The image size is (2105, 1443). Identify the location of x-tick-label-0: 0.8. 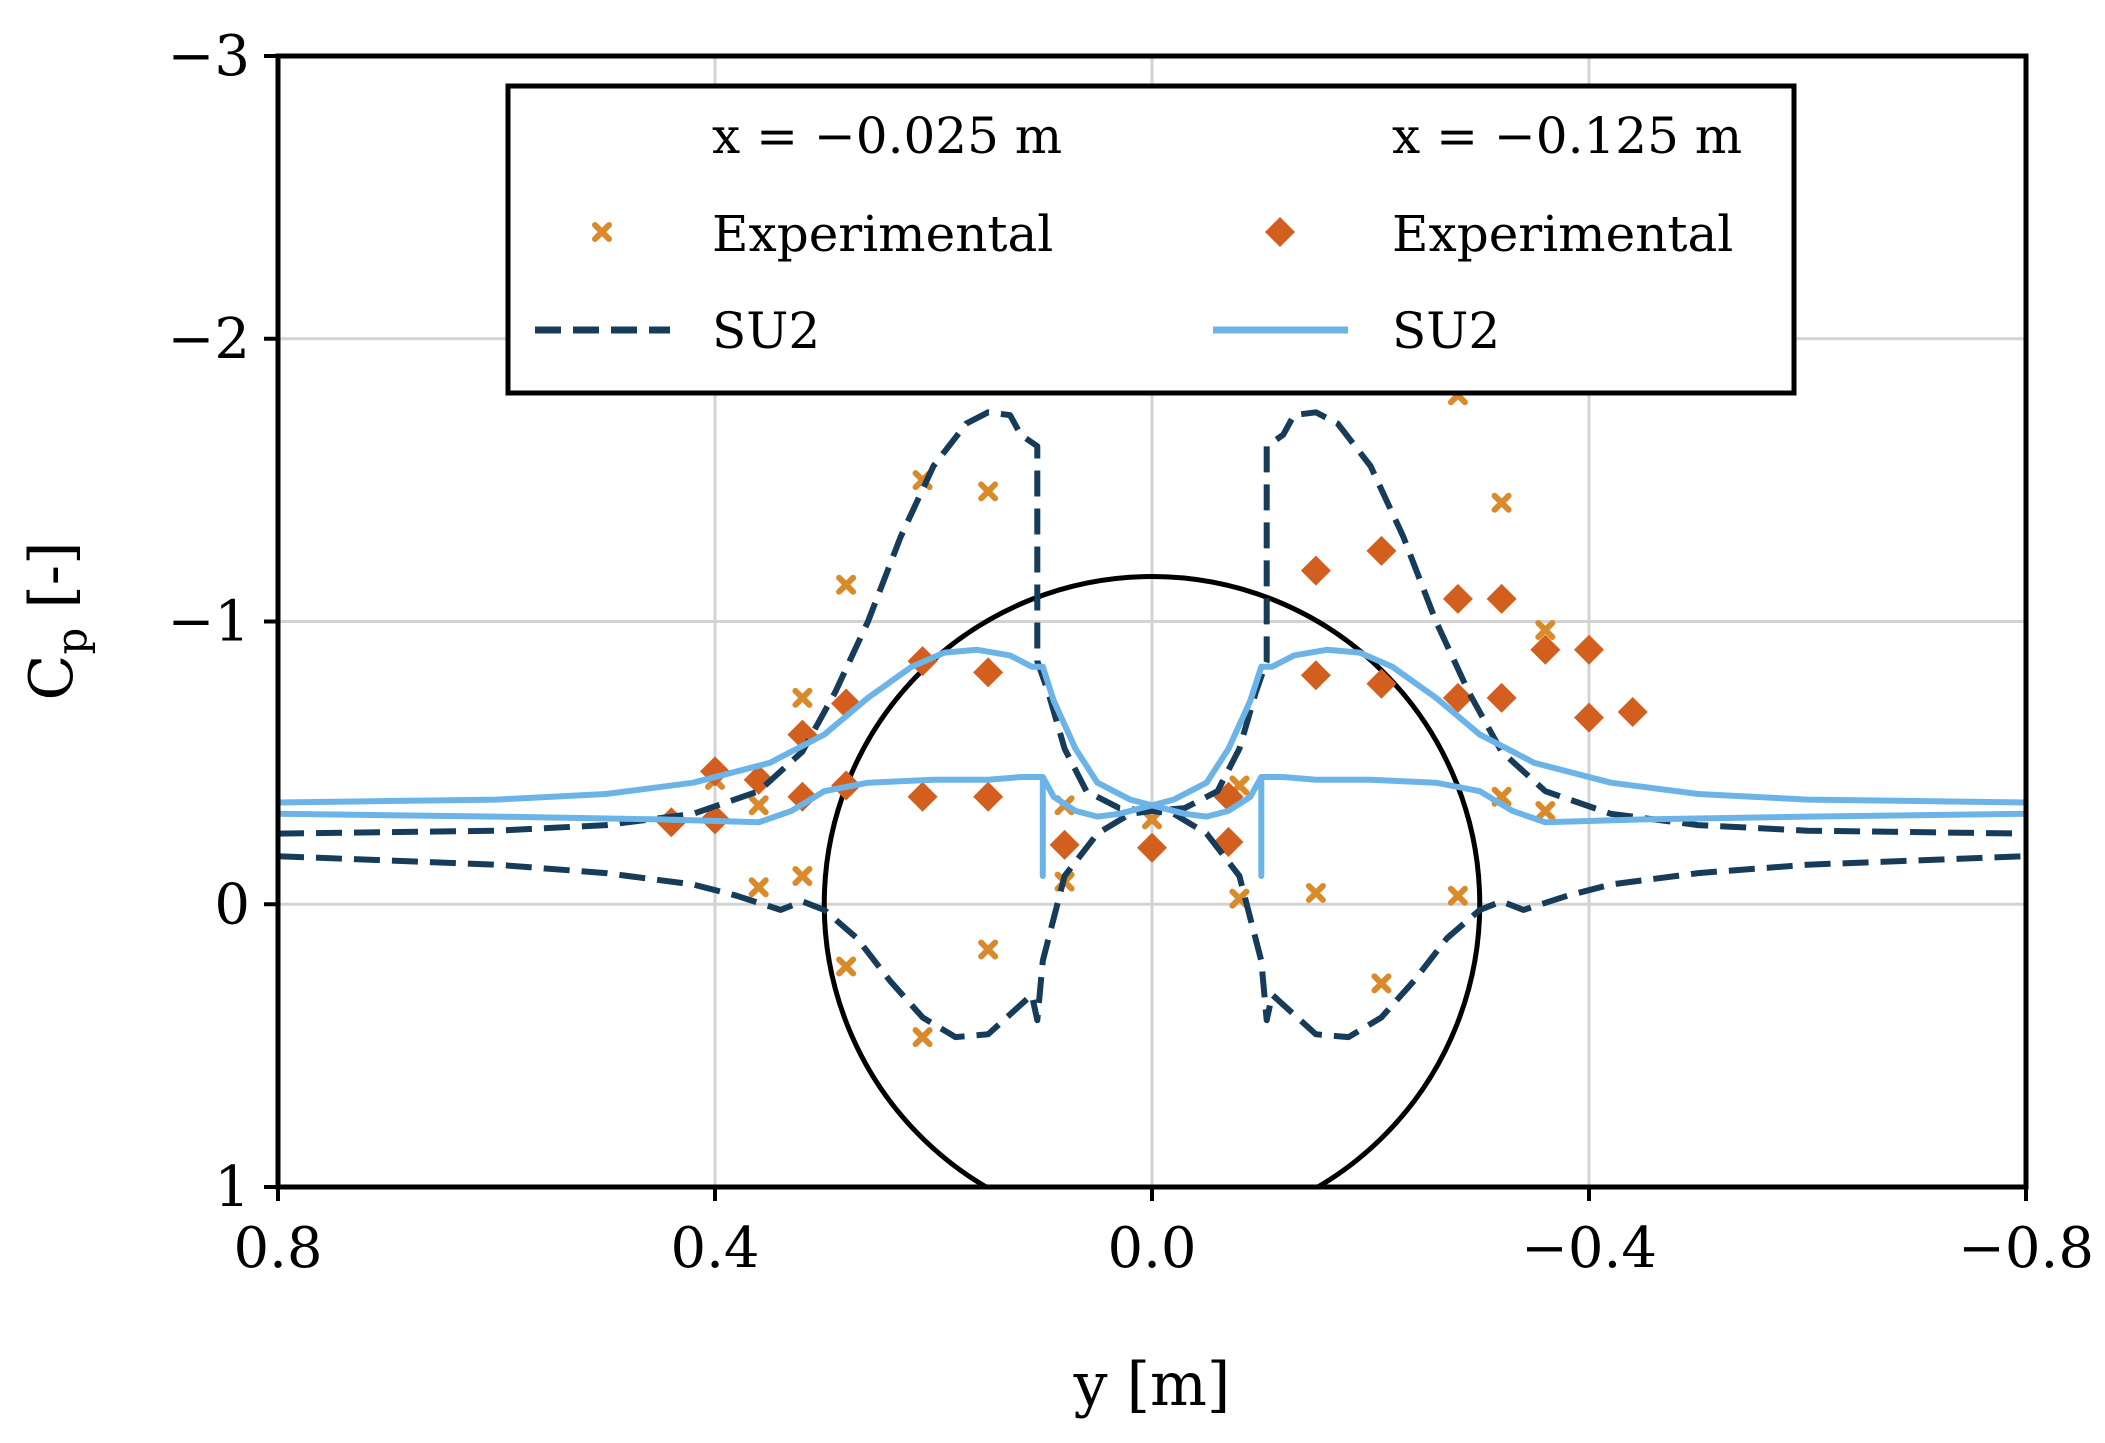
(277, 1248).